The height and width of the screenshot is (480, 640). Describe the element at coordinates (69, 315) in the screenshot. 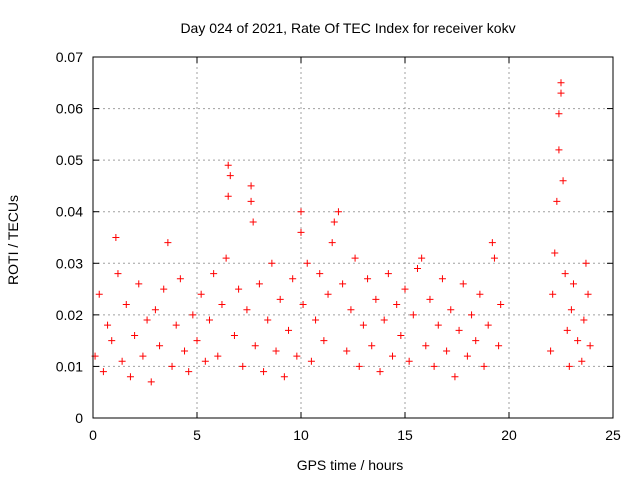

I see `y-tick-label: 0.02` at that location.